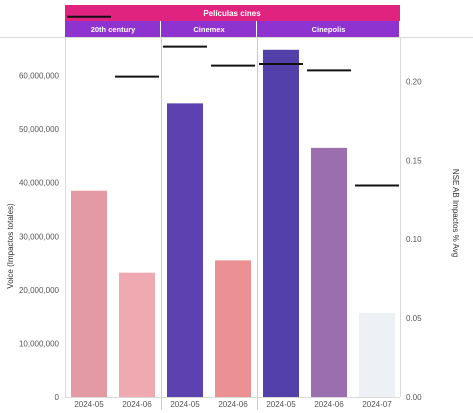 The width and height of the screenshot is (473, 413). I want to click on group-header-label: 20th century, so click(113, 29).